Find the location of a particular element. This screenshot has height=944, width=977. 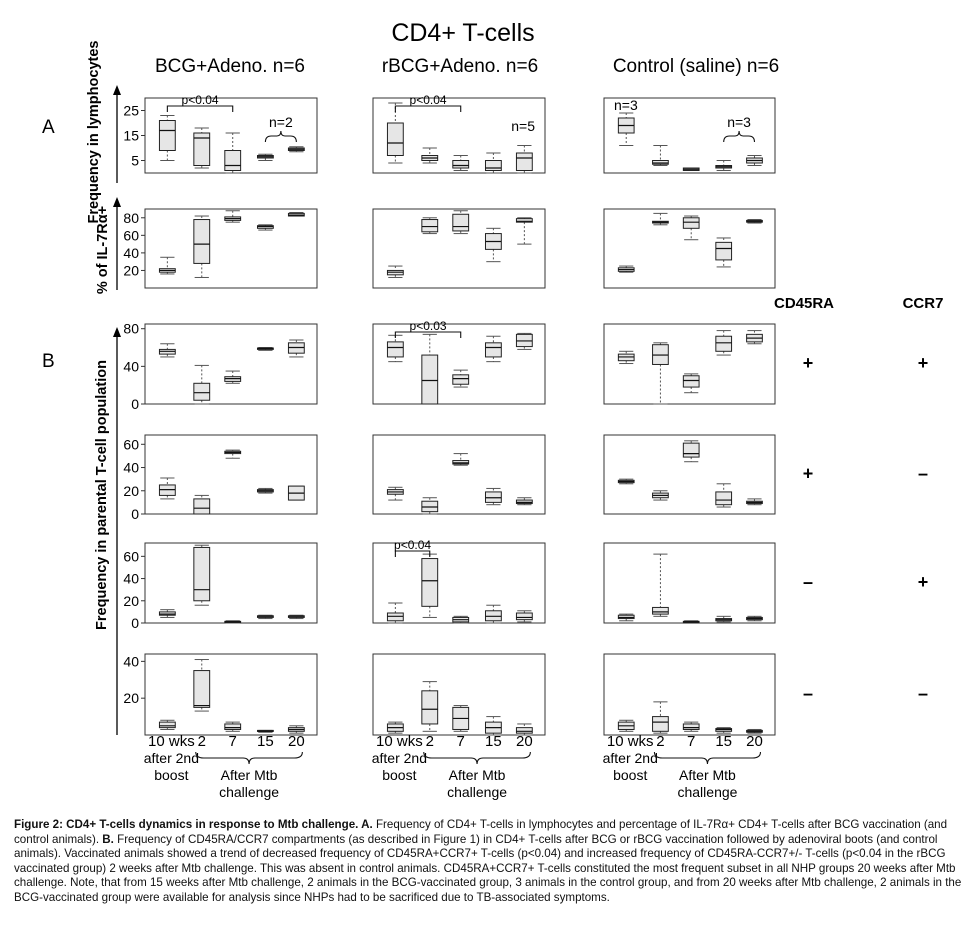

significance-bracket is located at coordinates (428, 334).